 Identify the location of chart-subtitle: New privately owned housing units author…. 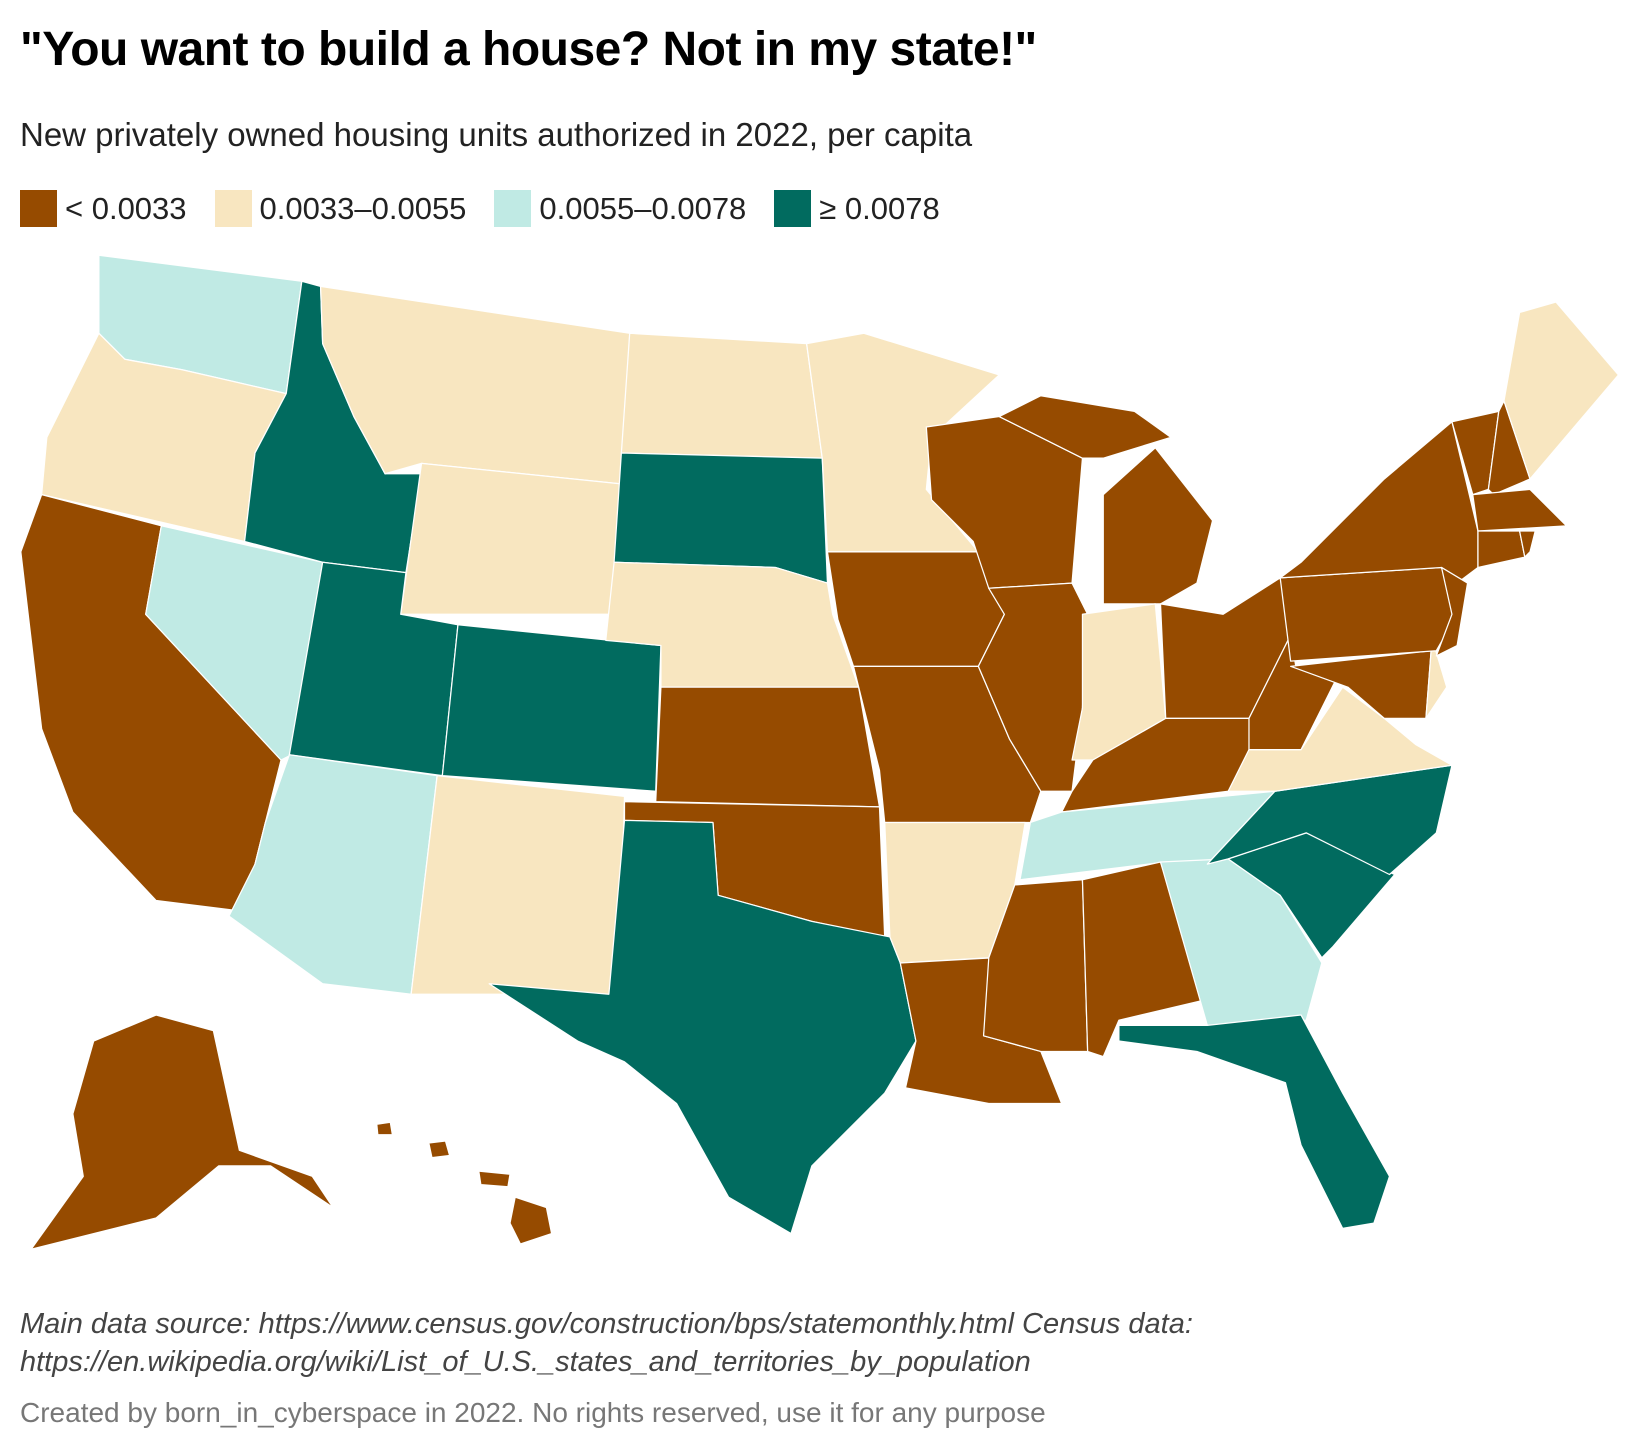
(496, 134).